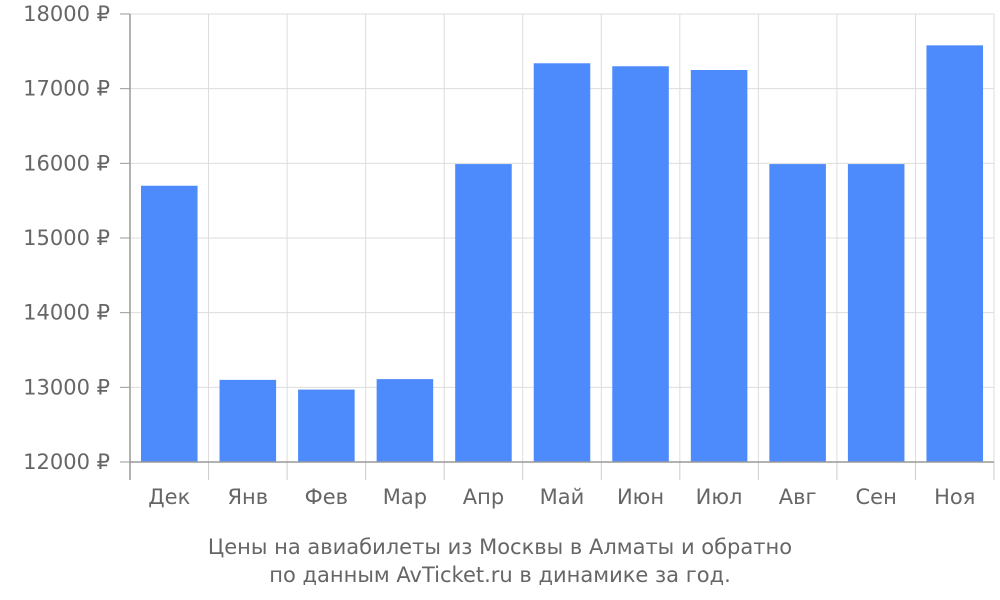 The image size is (1000, 600). What do you see at coordinates (483, 497) in the screenshot?
I see `x-tick-label: Апр` at bounding box center [483, 497].